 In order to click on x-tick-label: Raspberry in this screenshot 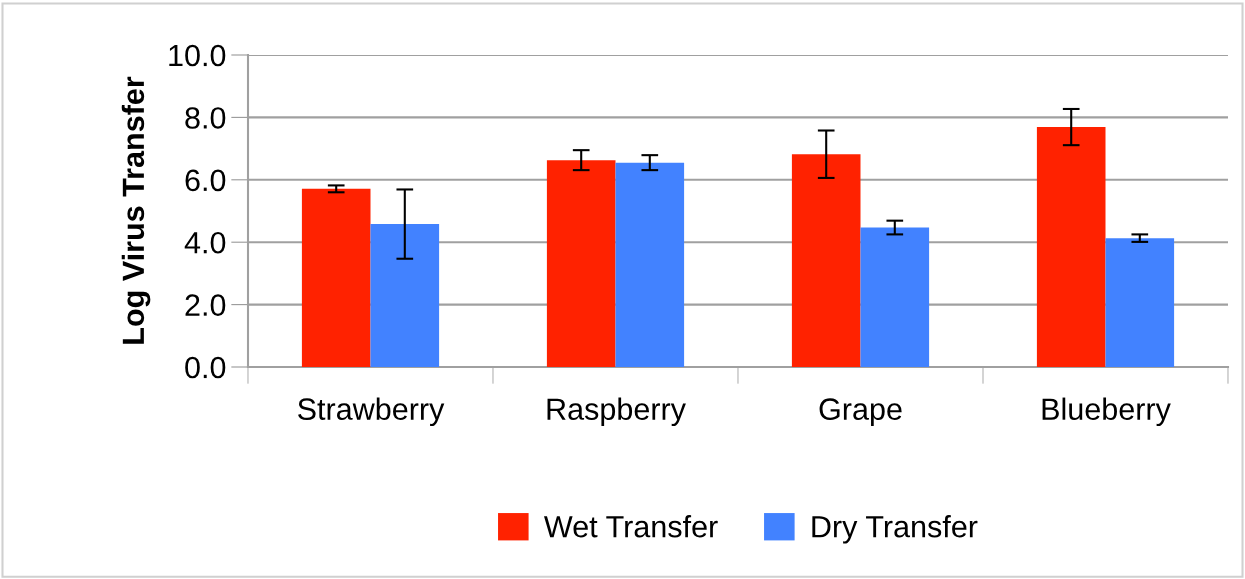, I will do `click(616, 412)`.